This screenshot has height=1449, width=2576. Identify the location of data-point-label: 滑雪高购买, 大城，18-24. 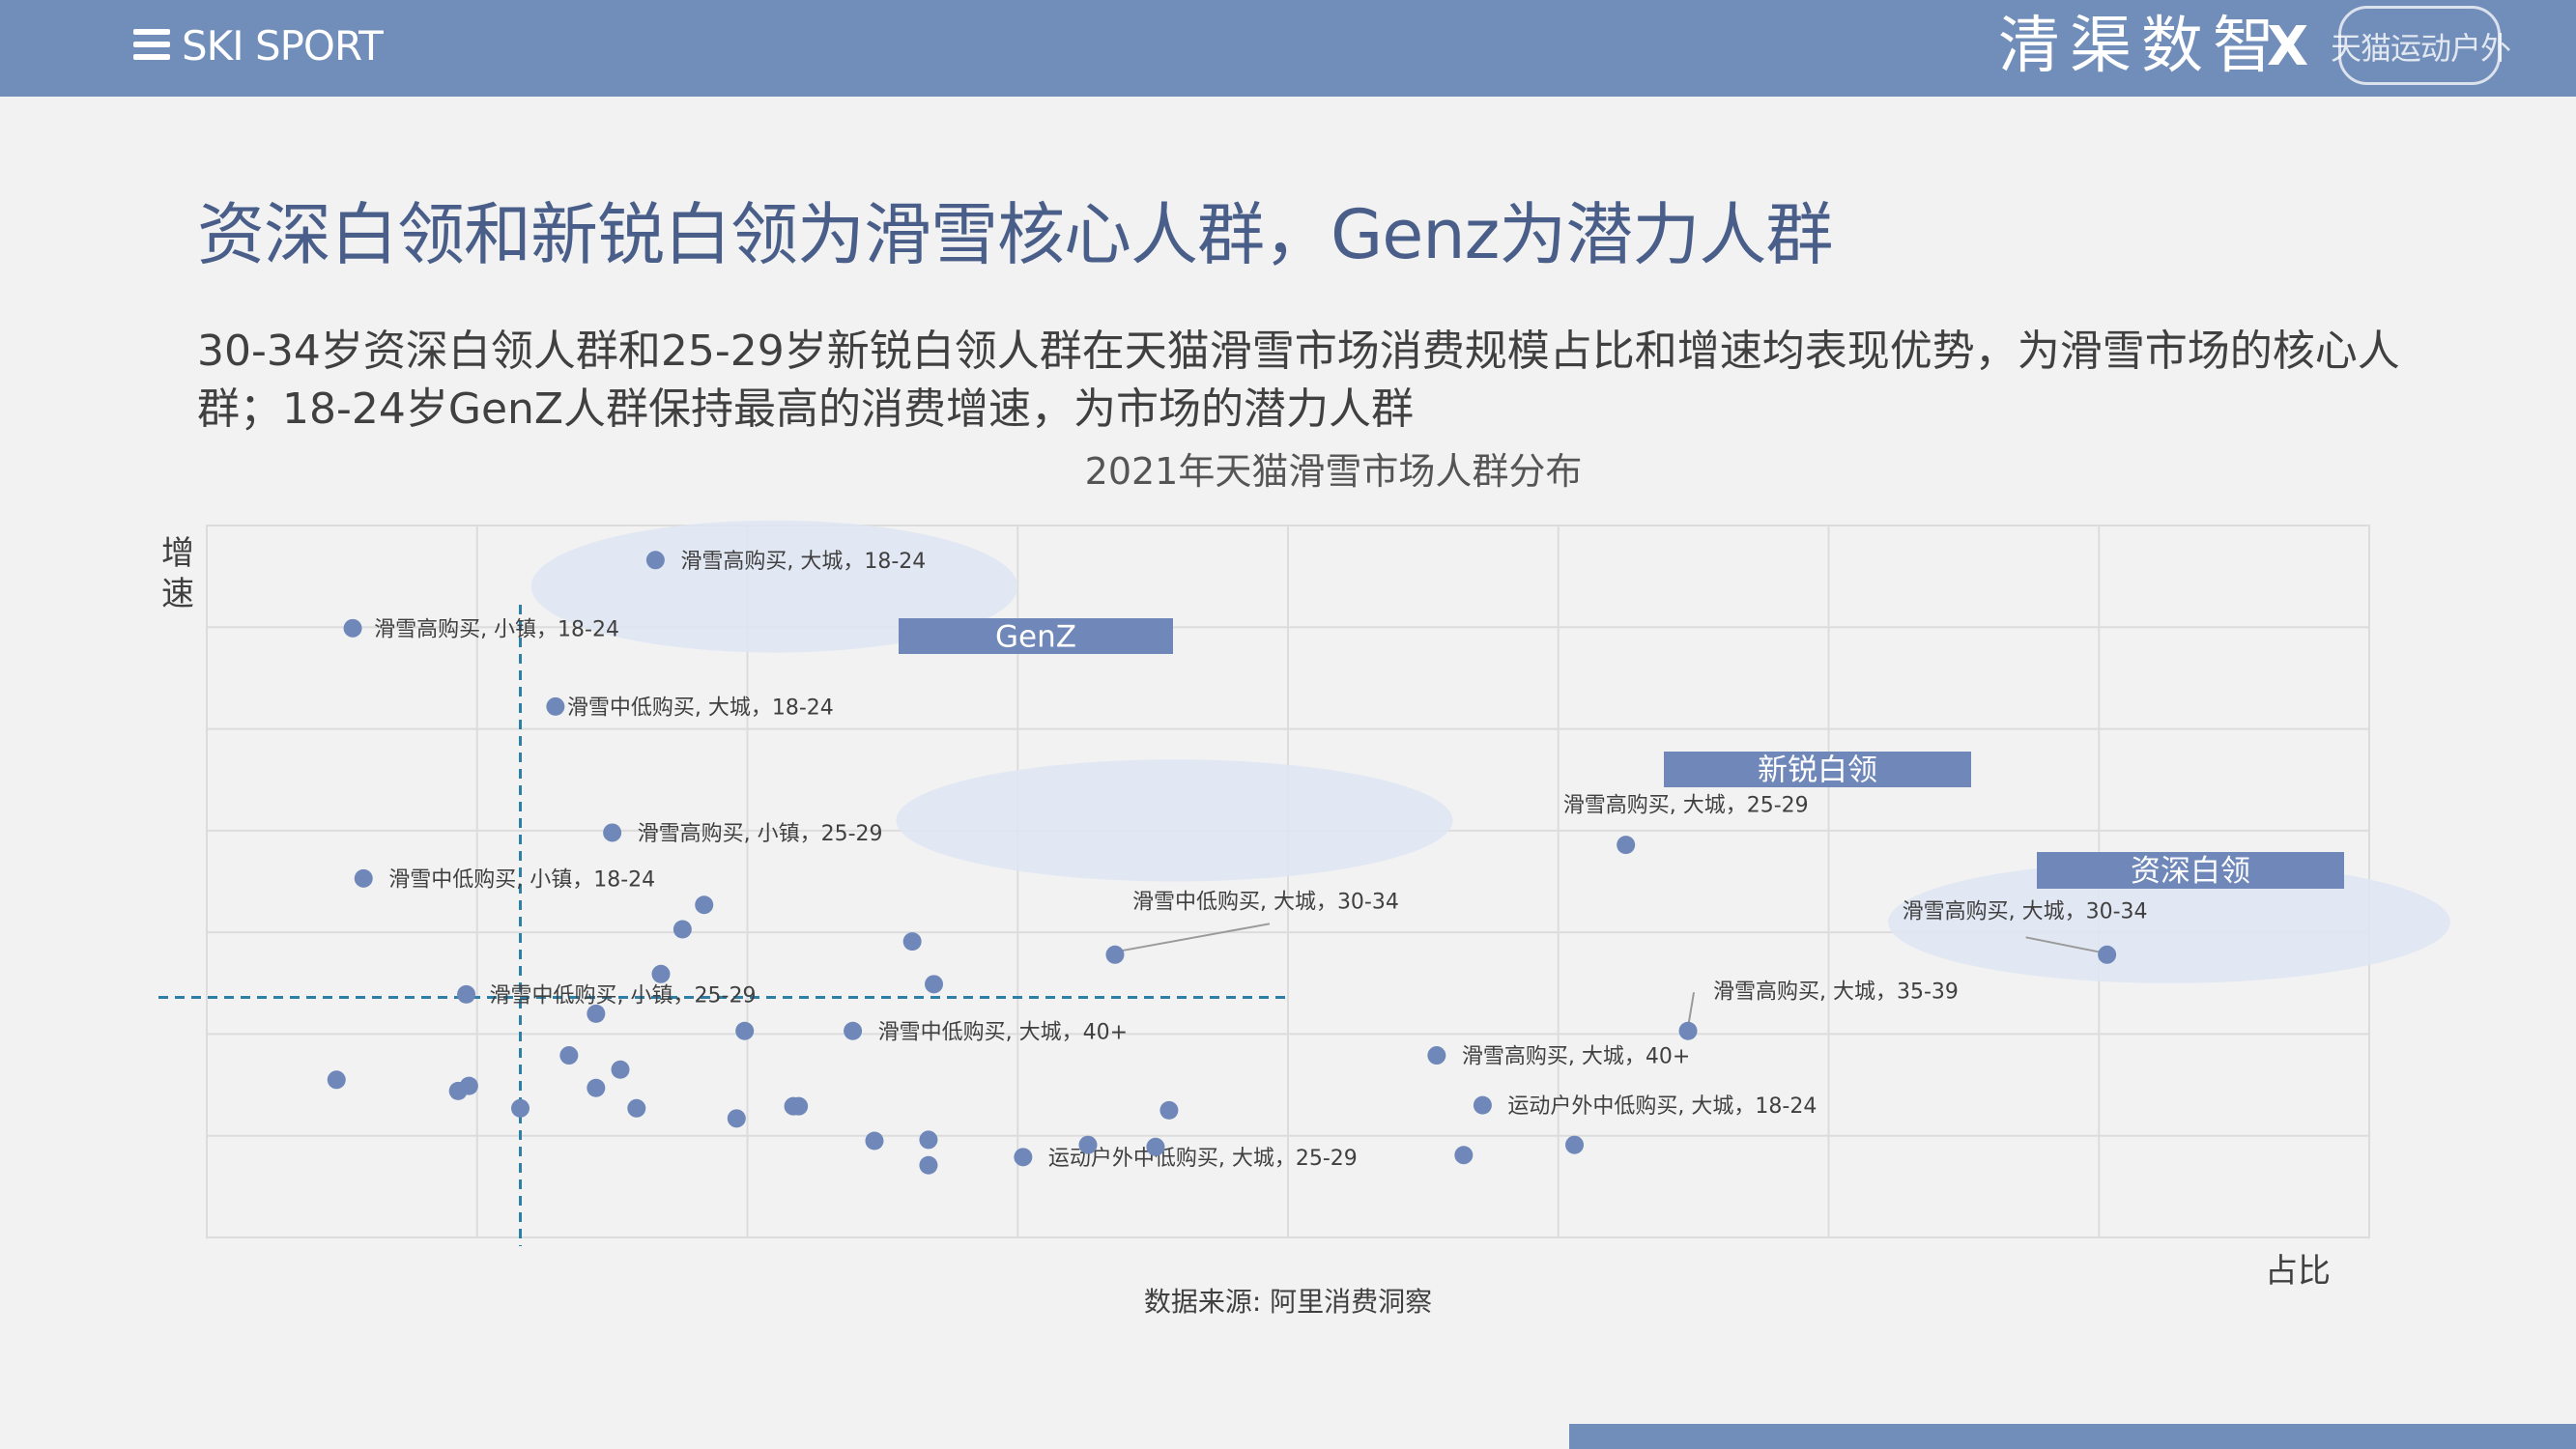
(803, 562).